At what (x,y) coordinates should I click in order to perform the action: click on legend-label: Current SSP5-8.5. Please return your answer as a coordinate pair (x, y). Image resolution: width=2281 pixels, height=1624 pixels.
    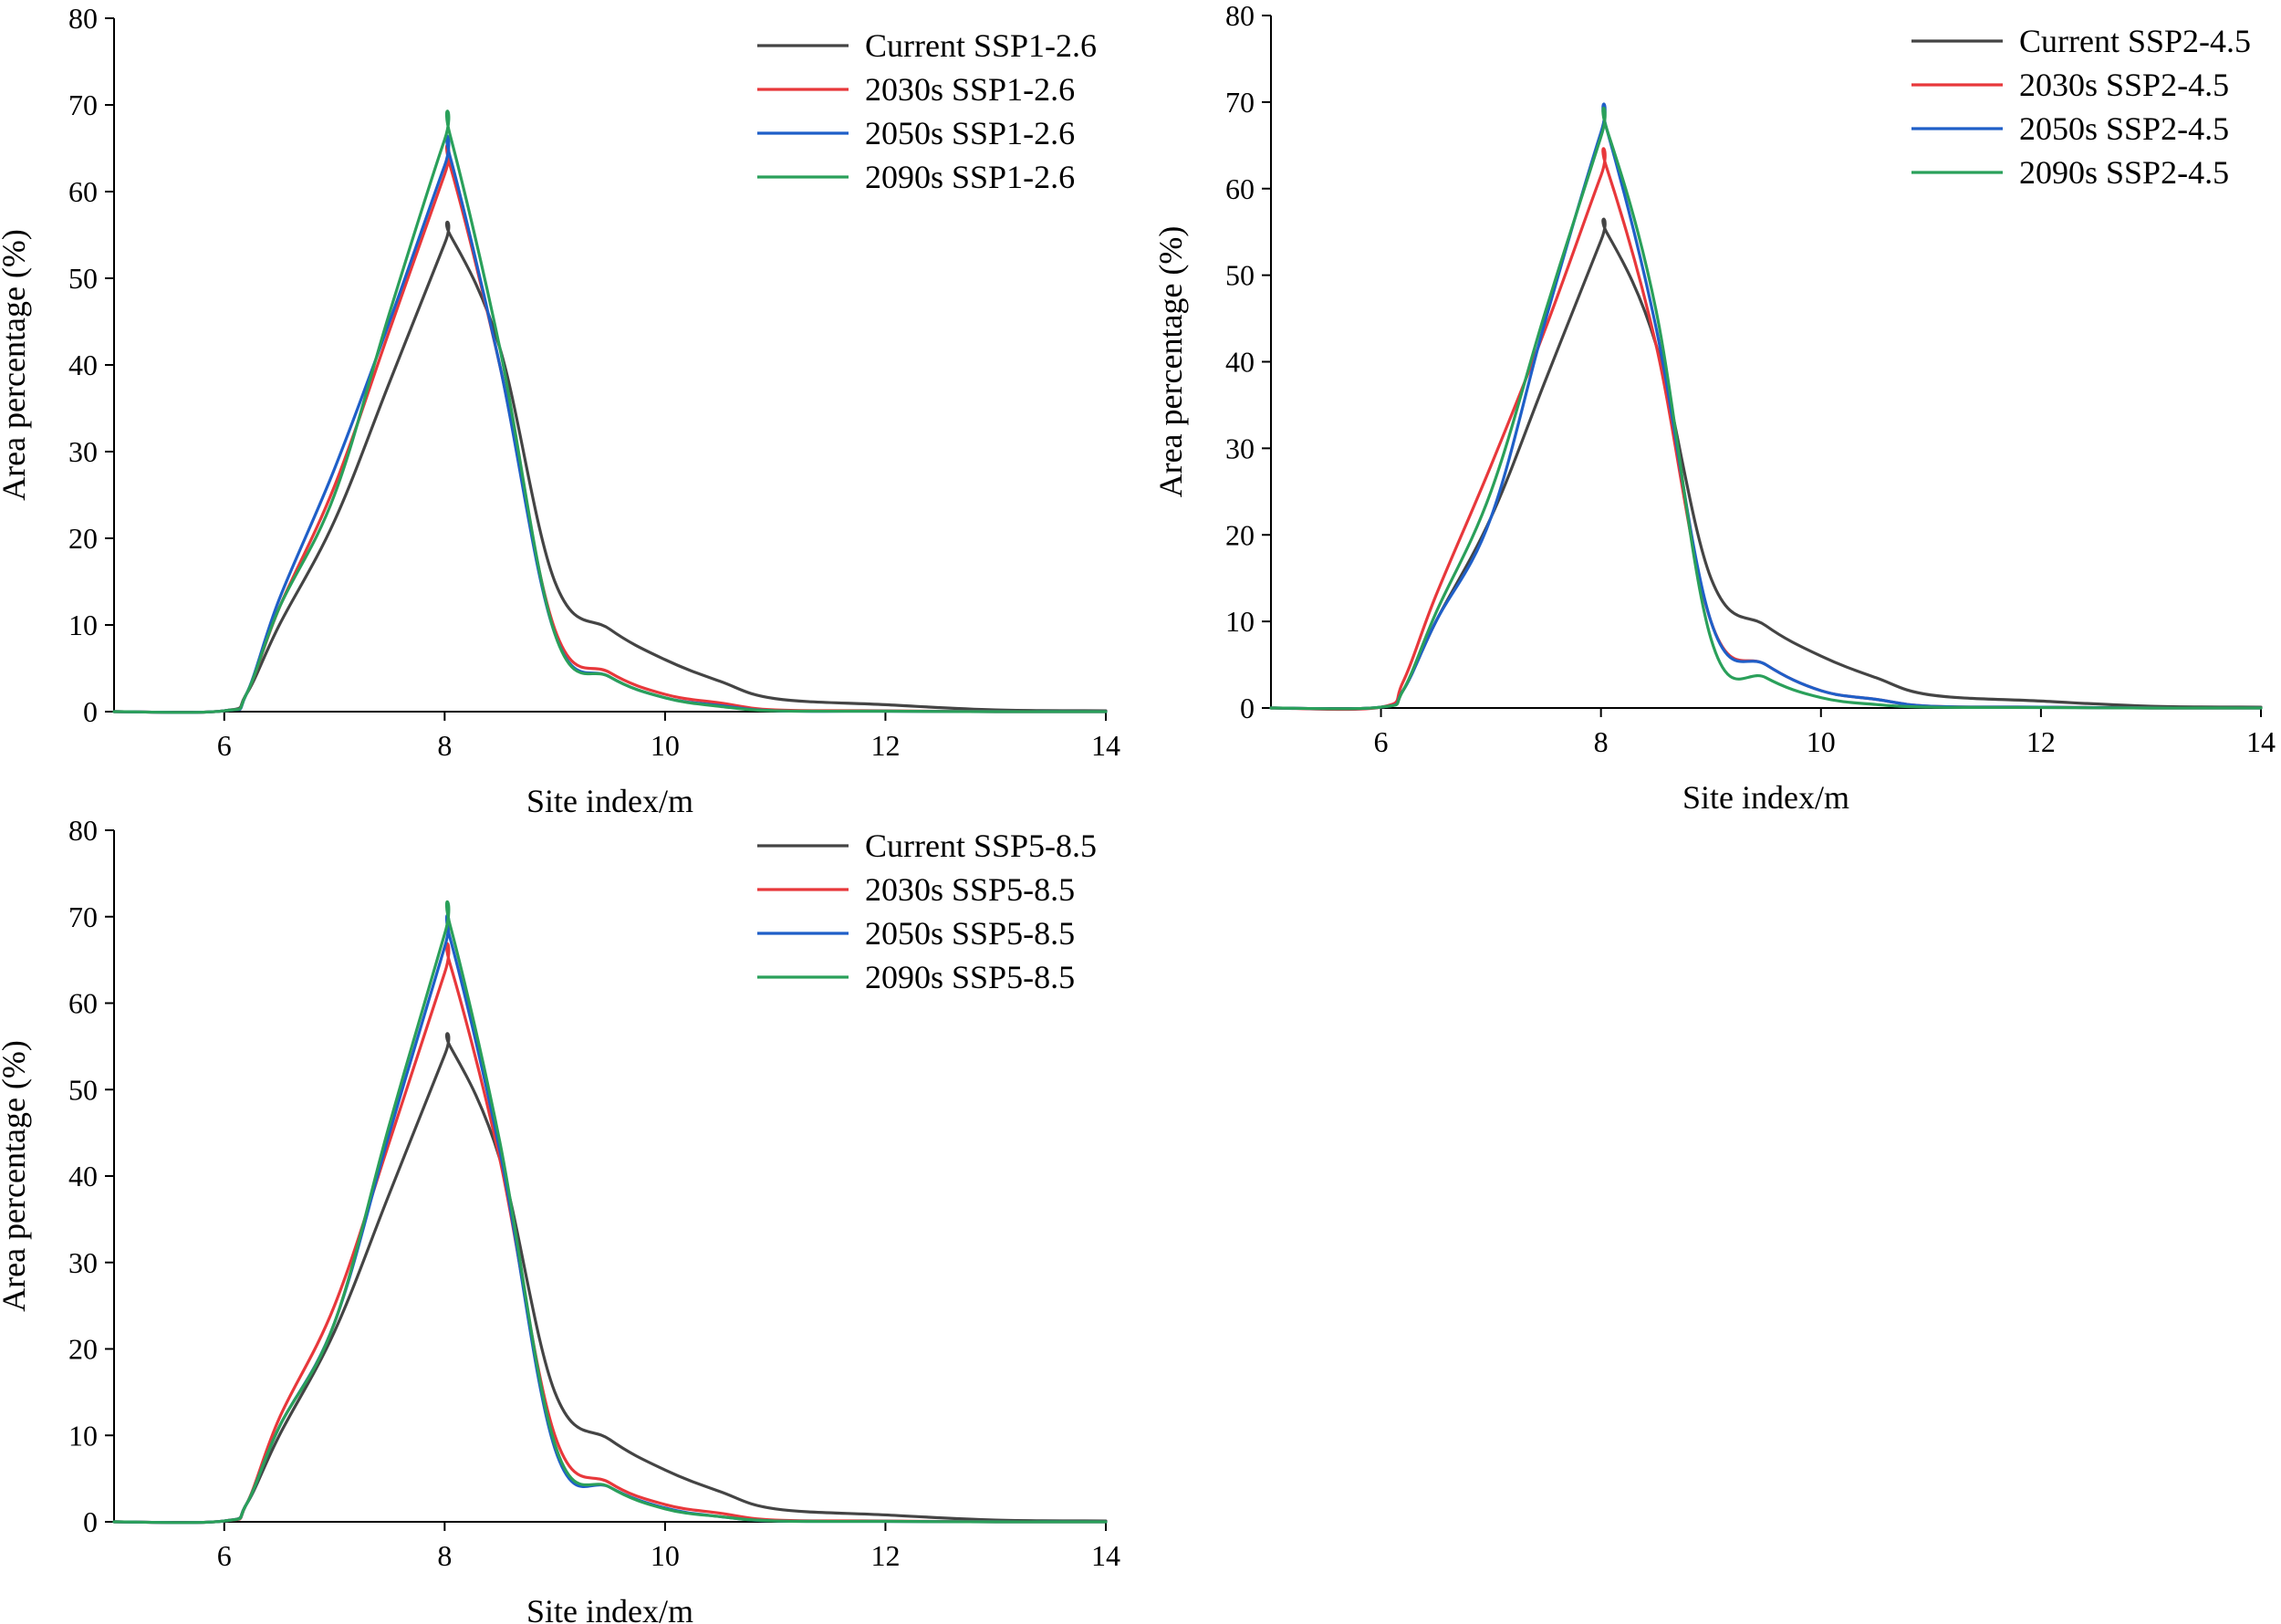
    Looking at the image, I should click on (981, 846).